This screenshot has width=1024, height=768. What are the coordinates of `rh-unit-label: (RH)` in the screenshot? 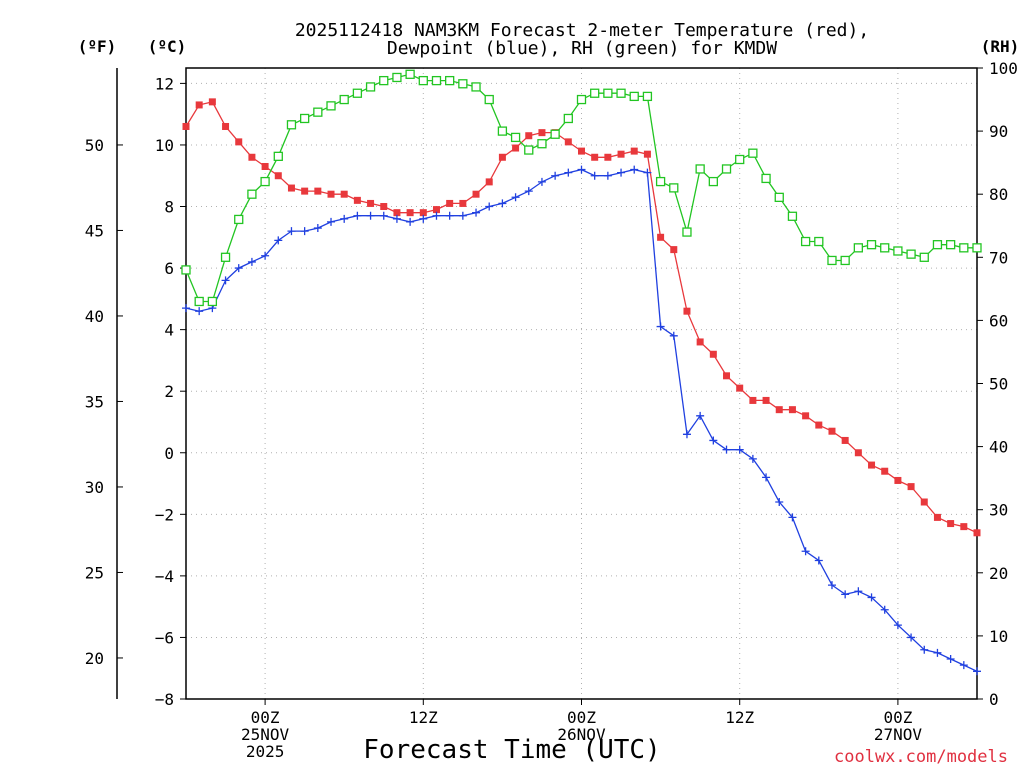 It's located at (1000, 46).